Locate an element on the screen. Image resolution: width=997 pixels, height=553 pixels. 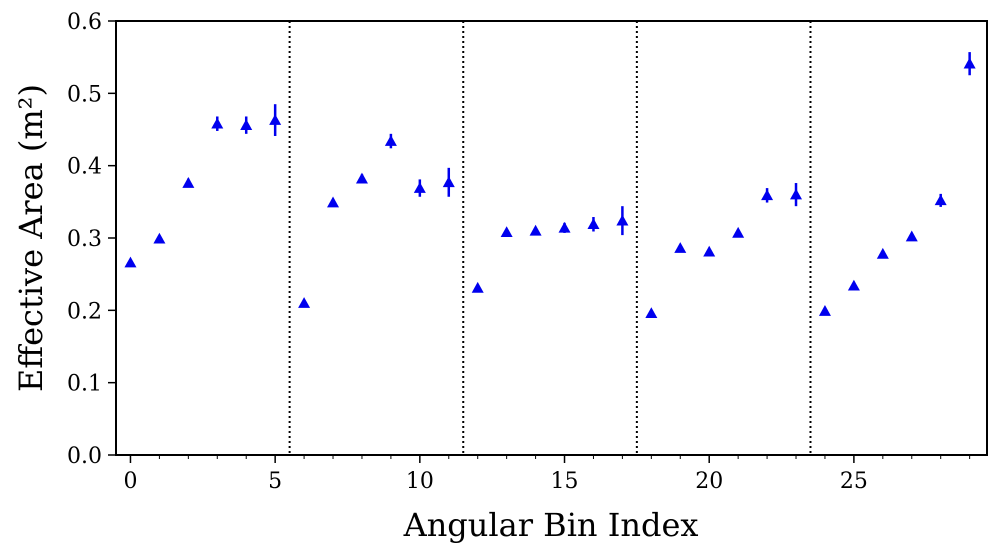
y-tick-label: 0.0 is located at coordinates (84, 456).